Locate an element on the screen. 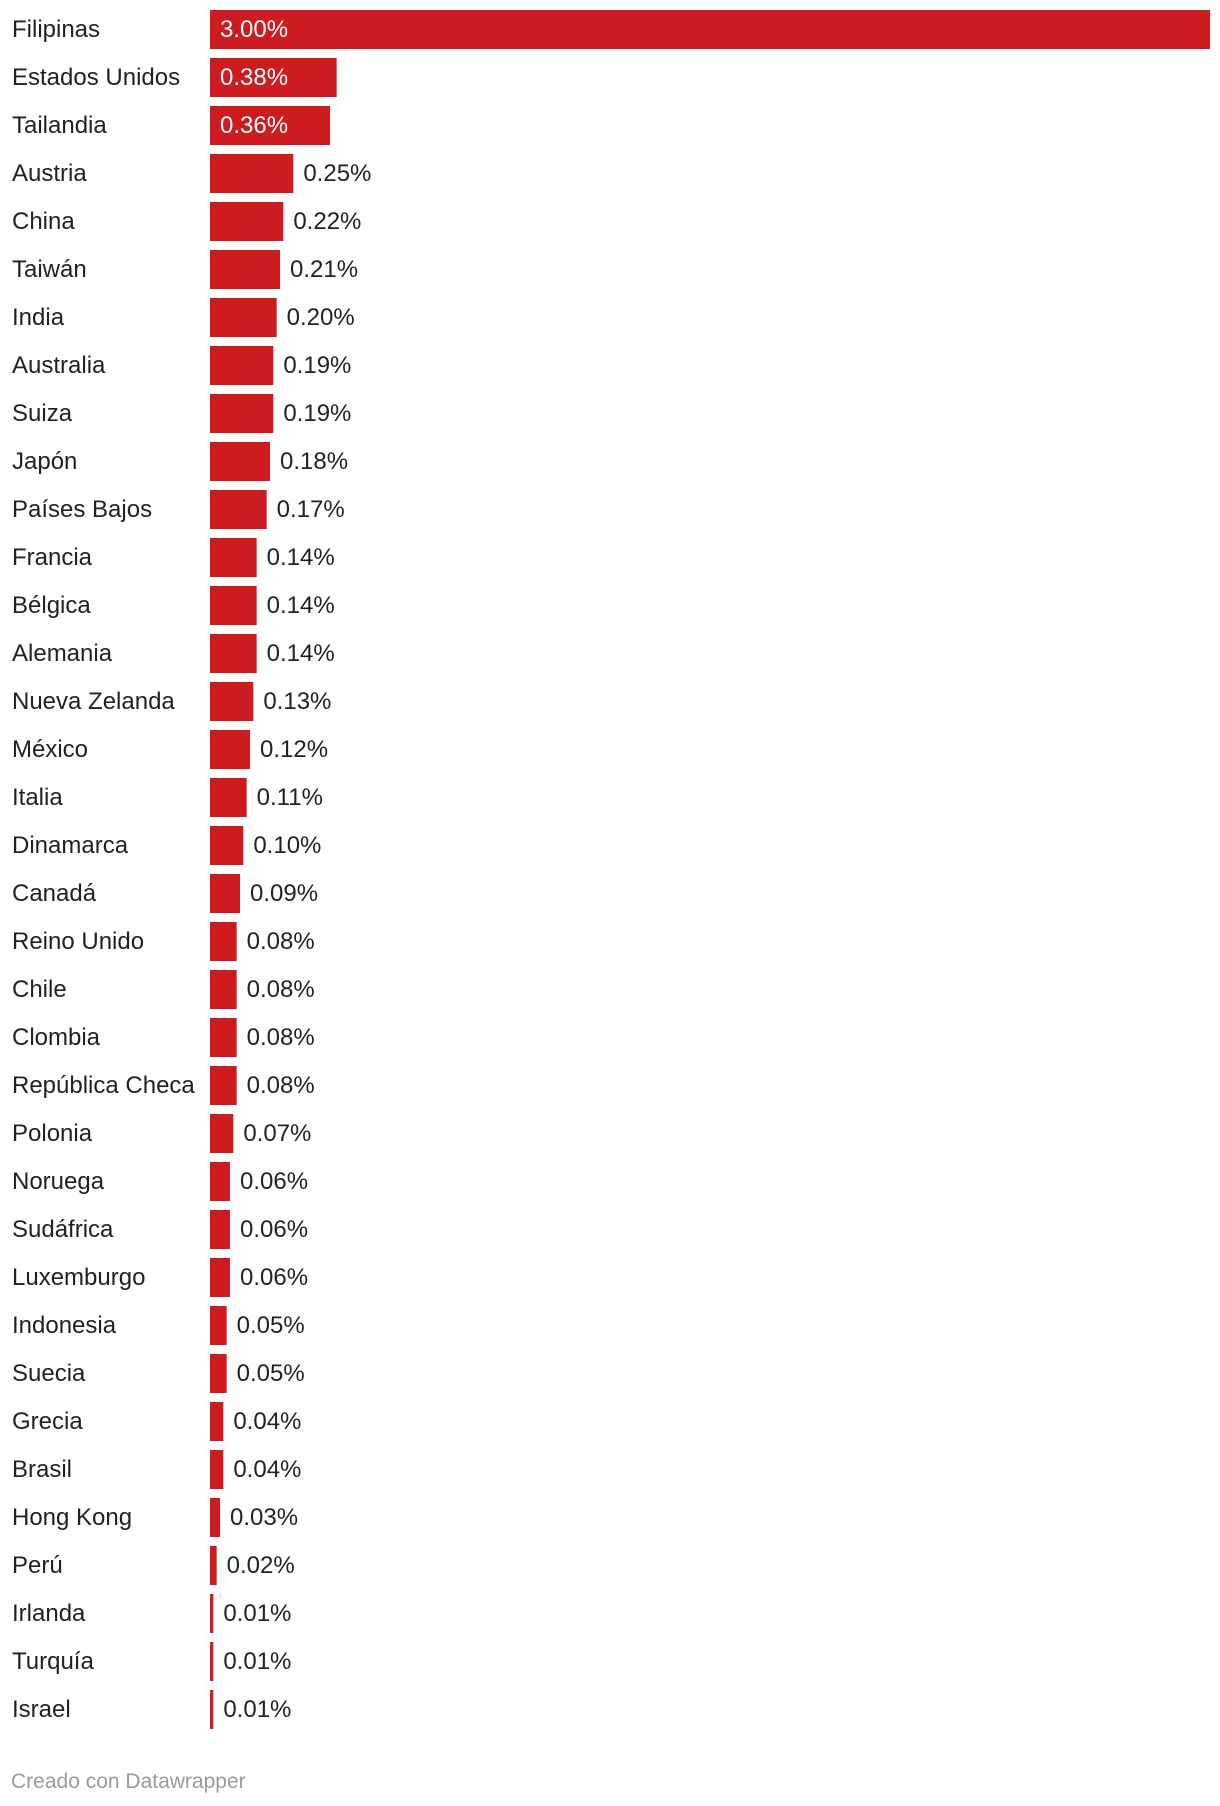  bar-row: Polonia 0.07% is located at coordinates (161, 1133).